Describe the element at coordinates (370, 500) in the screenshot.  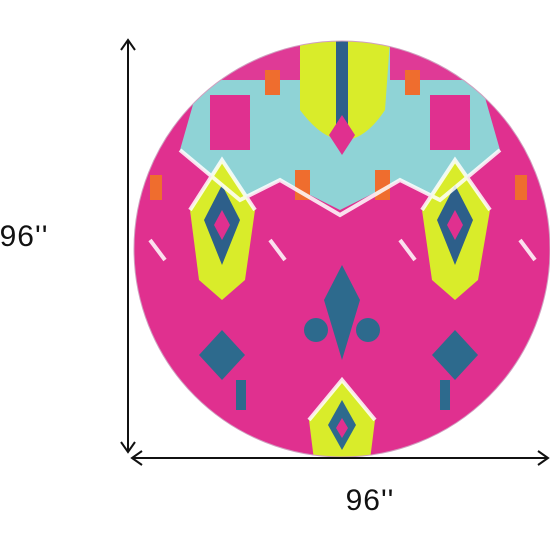
I see `width-label: 96''` at that location.